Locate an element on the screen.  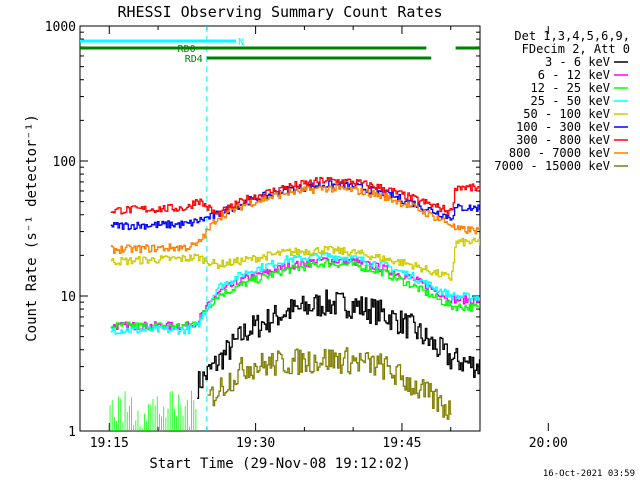
legend-header-line-1: Det 1,3,4,5,6,9, is located at coordinates (572, 36).